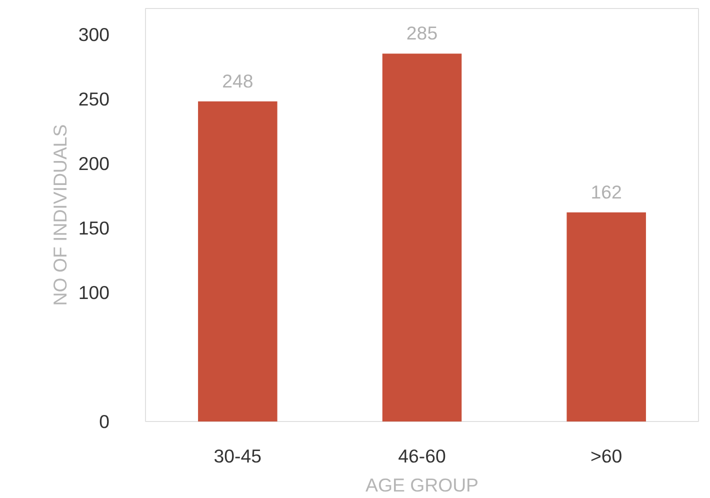 Image resolution: width=710 pixels, height=498 pixels. What do you see at coordinates (606, 191) in the screenshot?
I see `data-label: 162` at bounding box center [606, 191].